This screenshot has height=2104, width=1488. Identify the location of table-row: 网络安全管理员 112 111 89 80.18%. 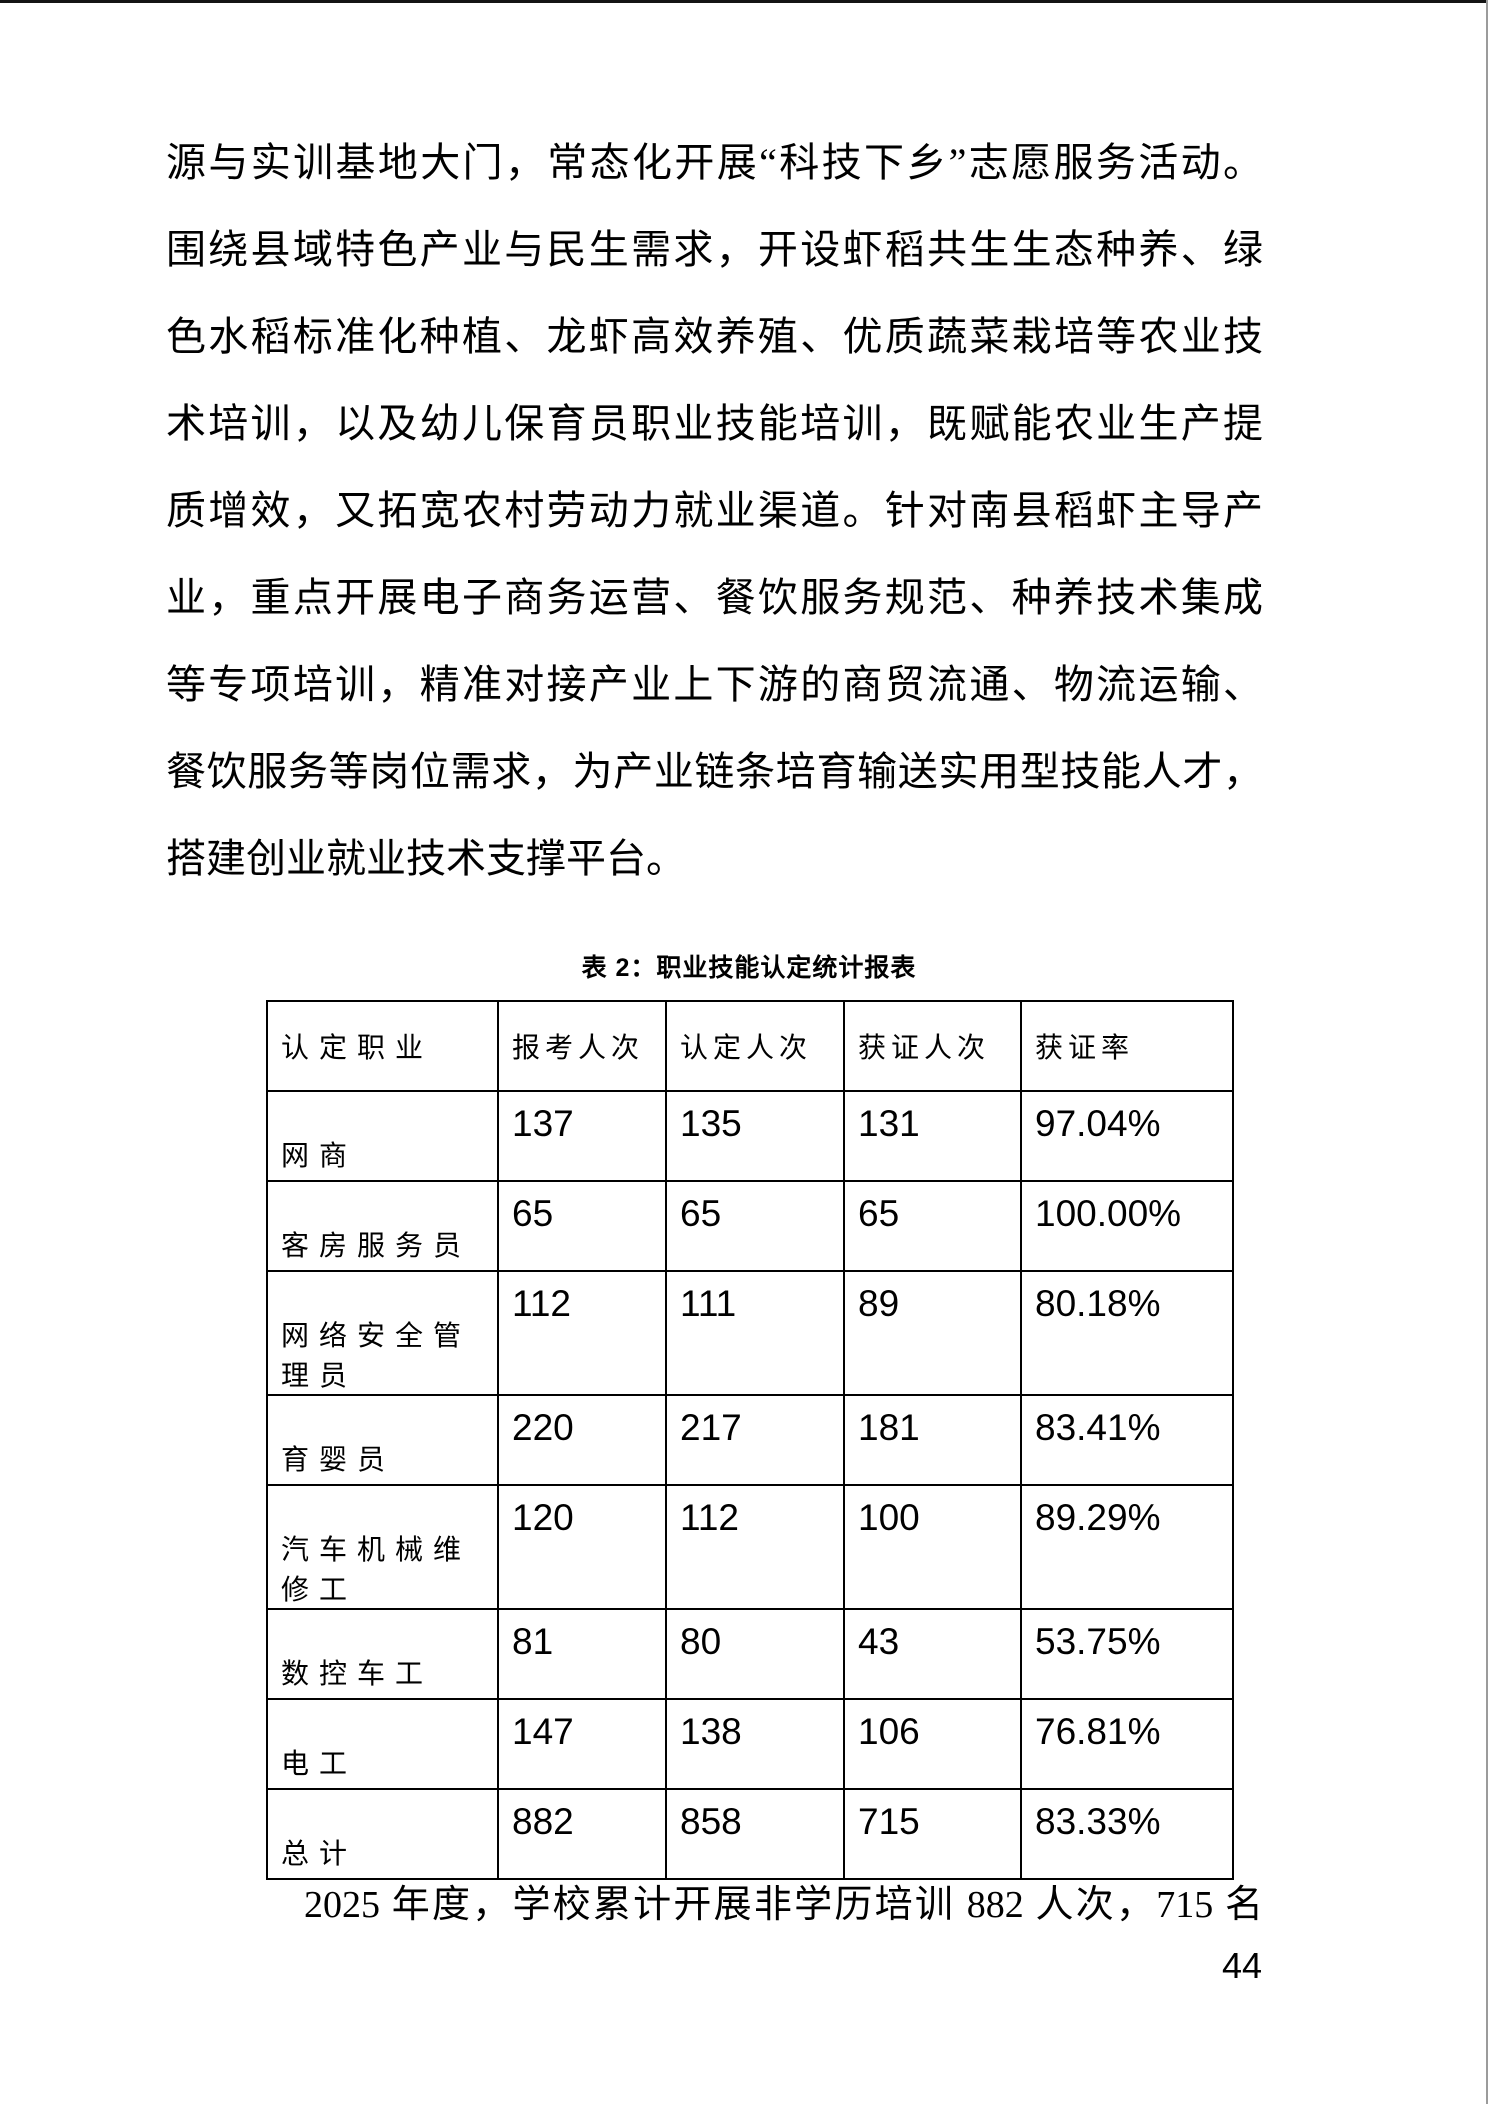
(750, 1333).